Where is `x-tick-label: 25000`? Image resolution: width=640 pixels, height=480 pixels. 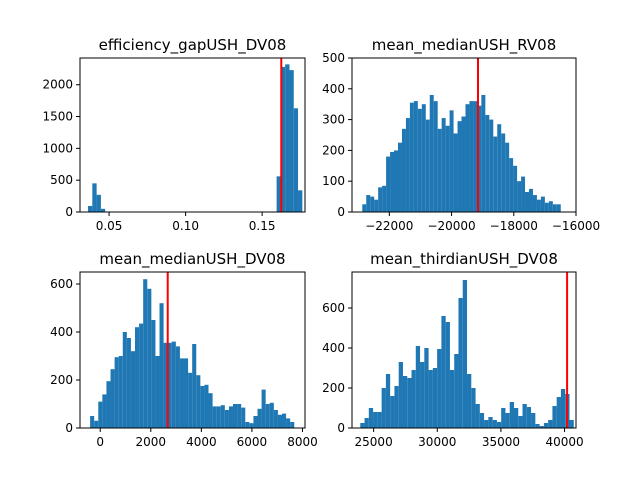 x-tick-label: 25000 is located at coordinates (374, 442).